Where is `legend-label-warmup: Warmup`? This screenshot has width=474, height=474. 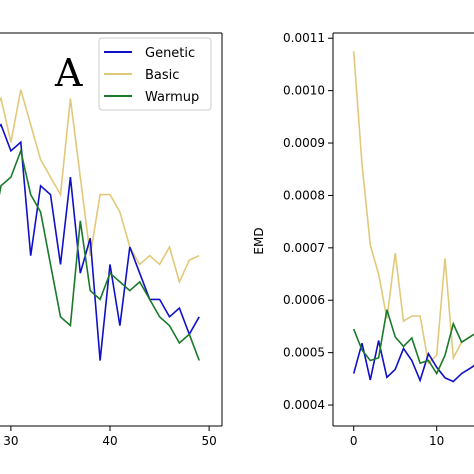
legend-label-warmup: Warmup is located at coordinates (172, 97).